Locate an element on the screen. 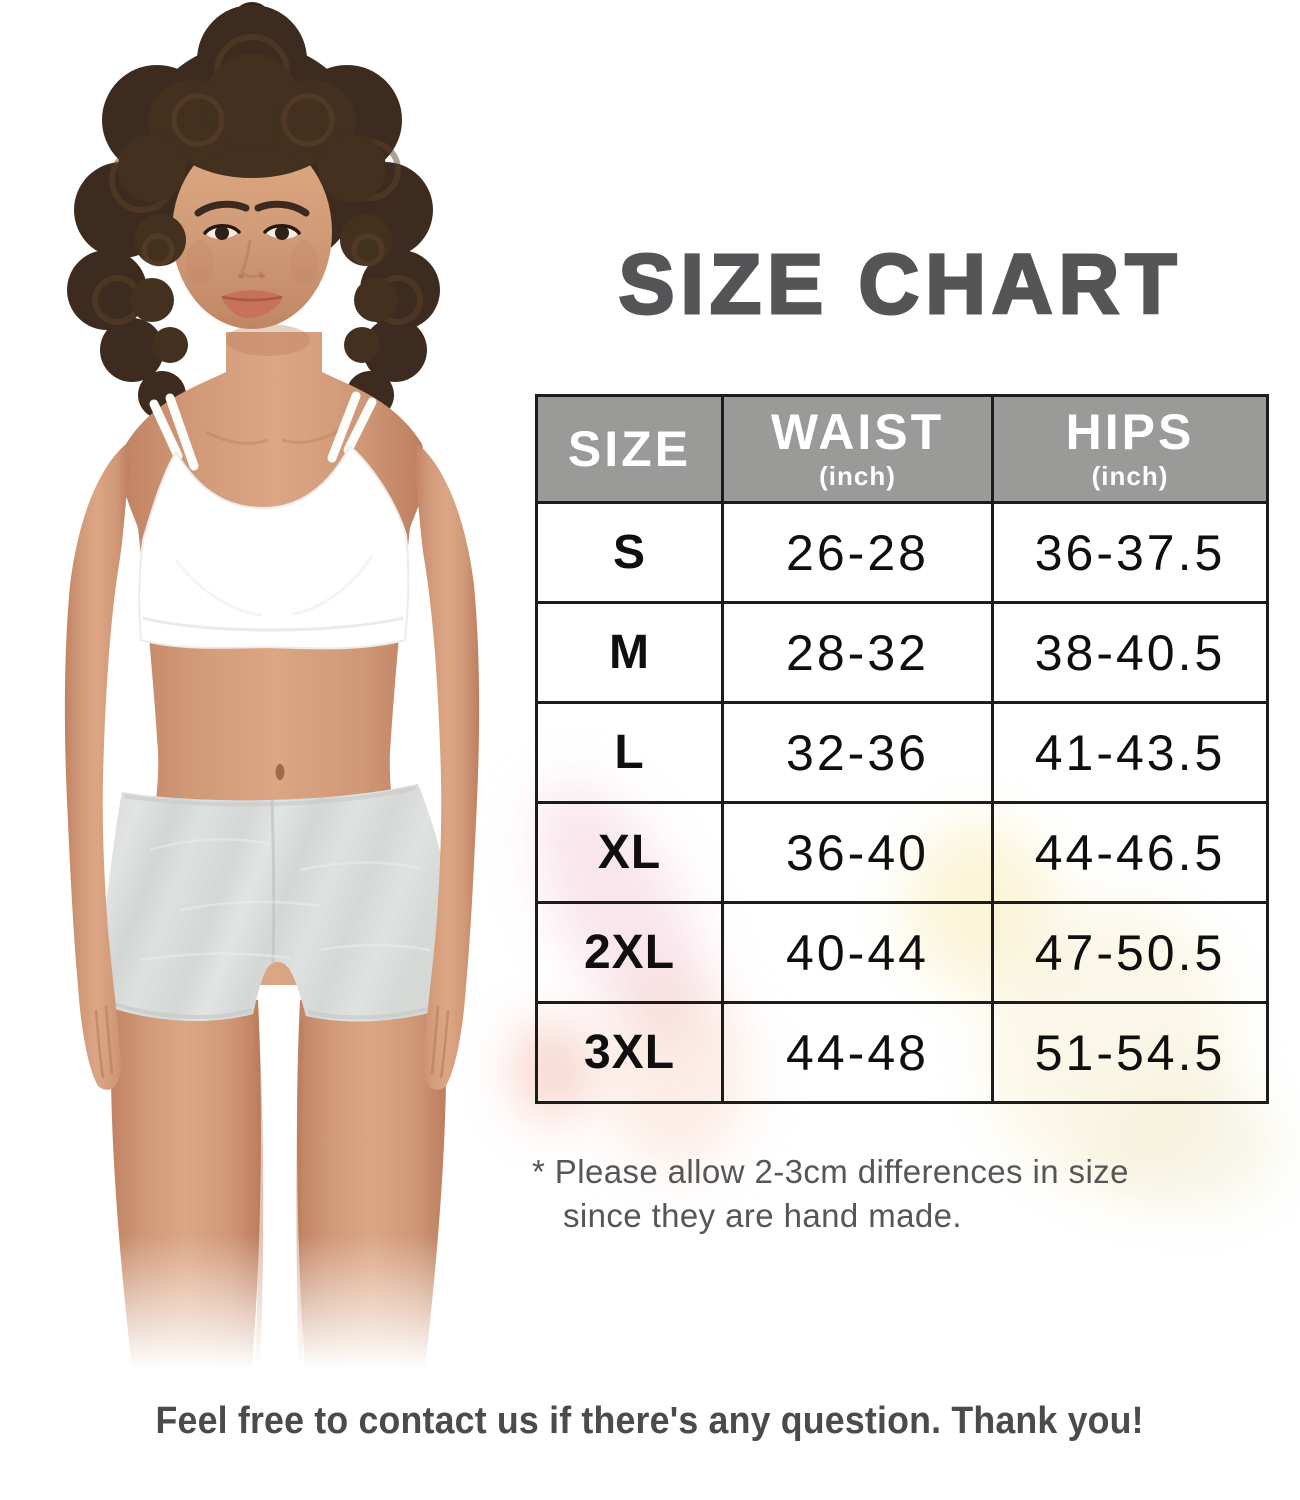  cell-waist: 36-40 is located at coordinates (857, 852).